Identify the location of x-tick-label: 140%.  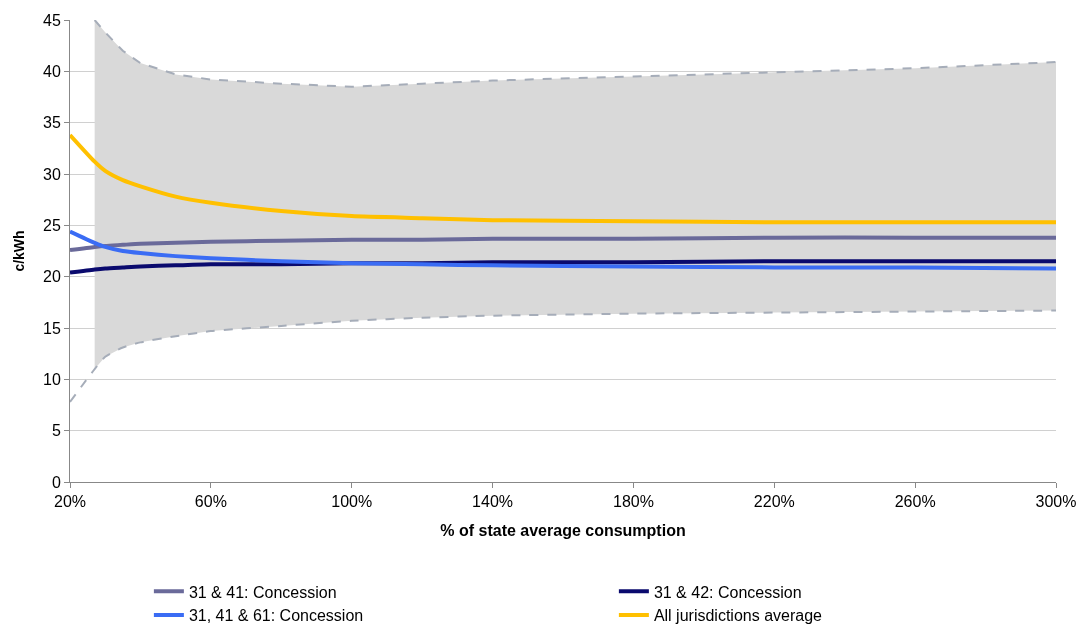
(493, 502).